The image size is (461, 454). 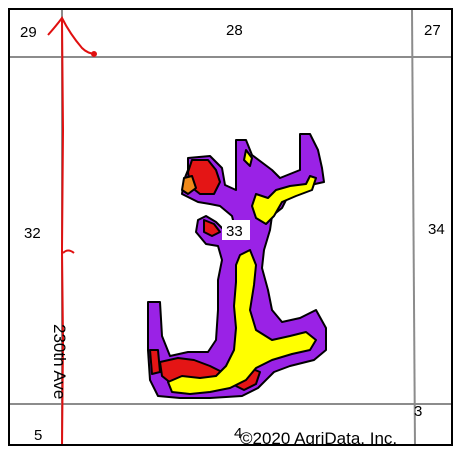 I want to click on section-line-right, so click(x=413, y=227).